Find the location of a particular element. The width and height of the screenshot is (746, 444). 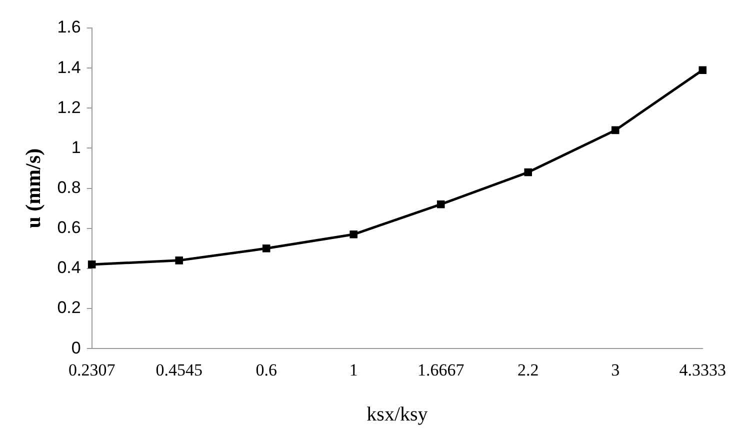

x-tick-label: 0.4545 is located at coordinates (179, 370).